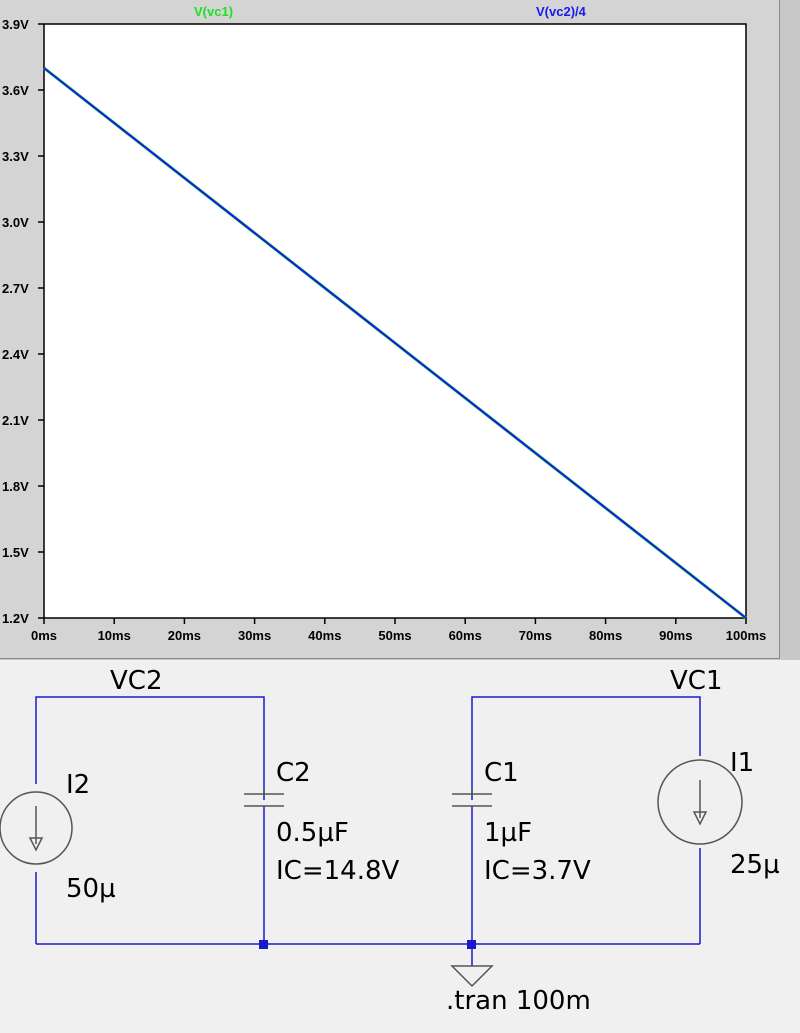 The image size is (800, 1033). Describe the element at coordinates (501, 773) in the screenshot. I see `c1-name: C1` at that location.